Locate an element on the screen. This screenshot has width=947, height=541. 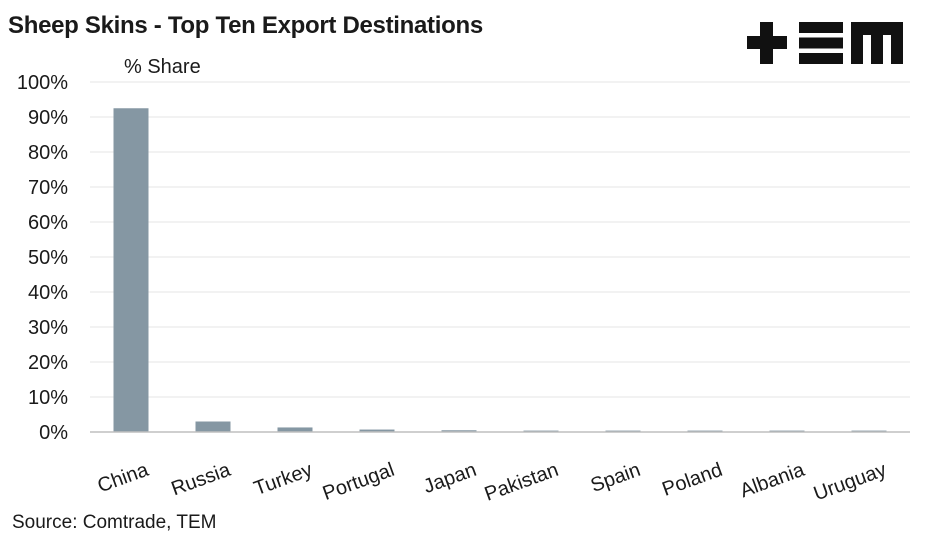
y-axis-label: % Share is located at coordinates (162, 67).